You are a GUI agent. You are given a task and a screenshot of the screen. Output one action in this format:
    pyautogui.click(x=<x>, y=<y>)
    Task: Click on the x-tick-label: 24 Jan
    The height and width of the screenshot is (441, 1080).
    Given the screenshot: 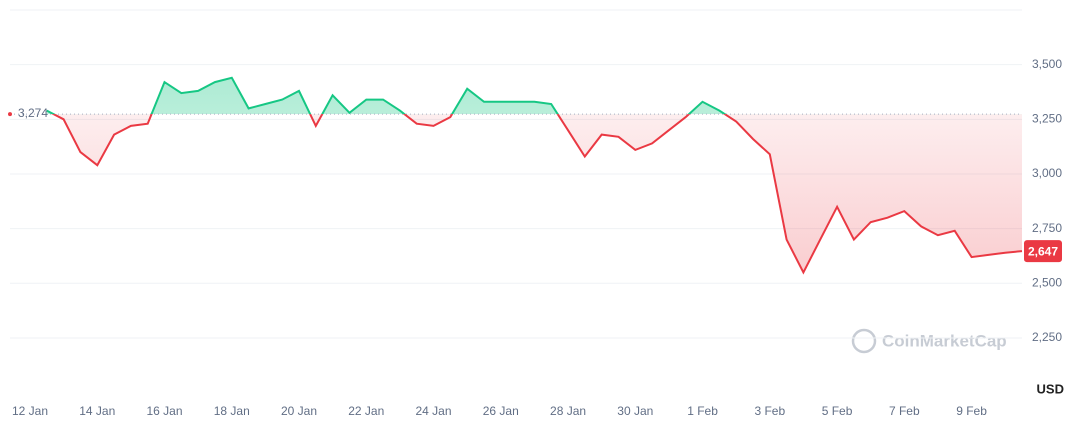 What is the action you would take?
    pyautogui.click(x=434, y=411)
    